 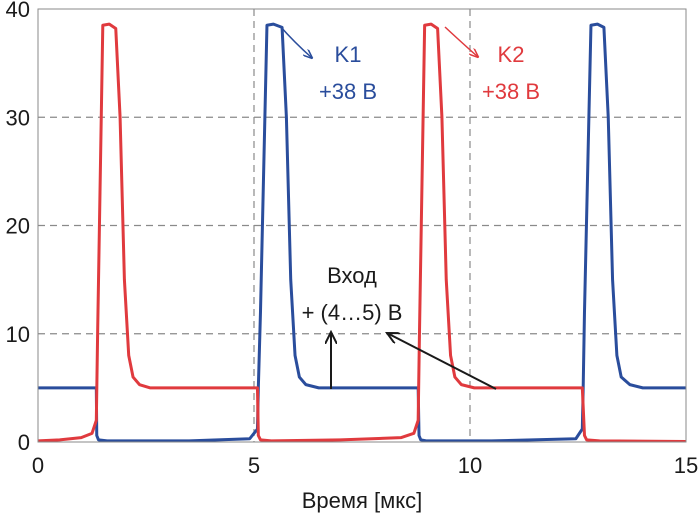 I want to click on annotation-k1-line-2: +38 В, so click(x=348, y=91).